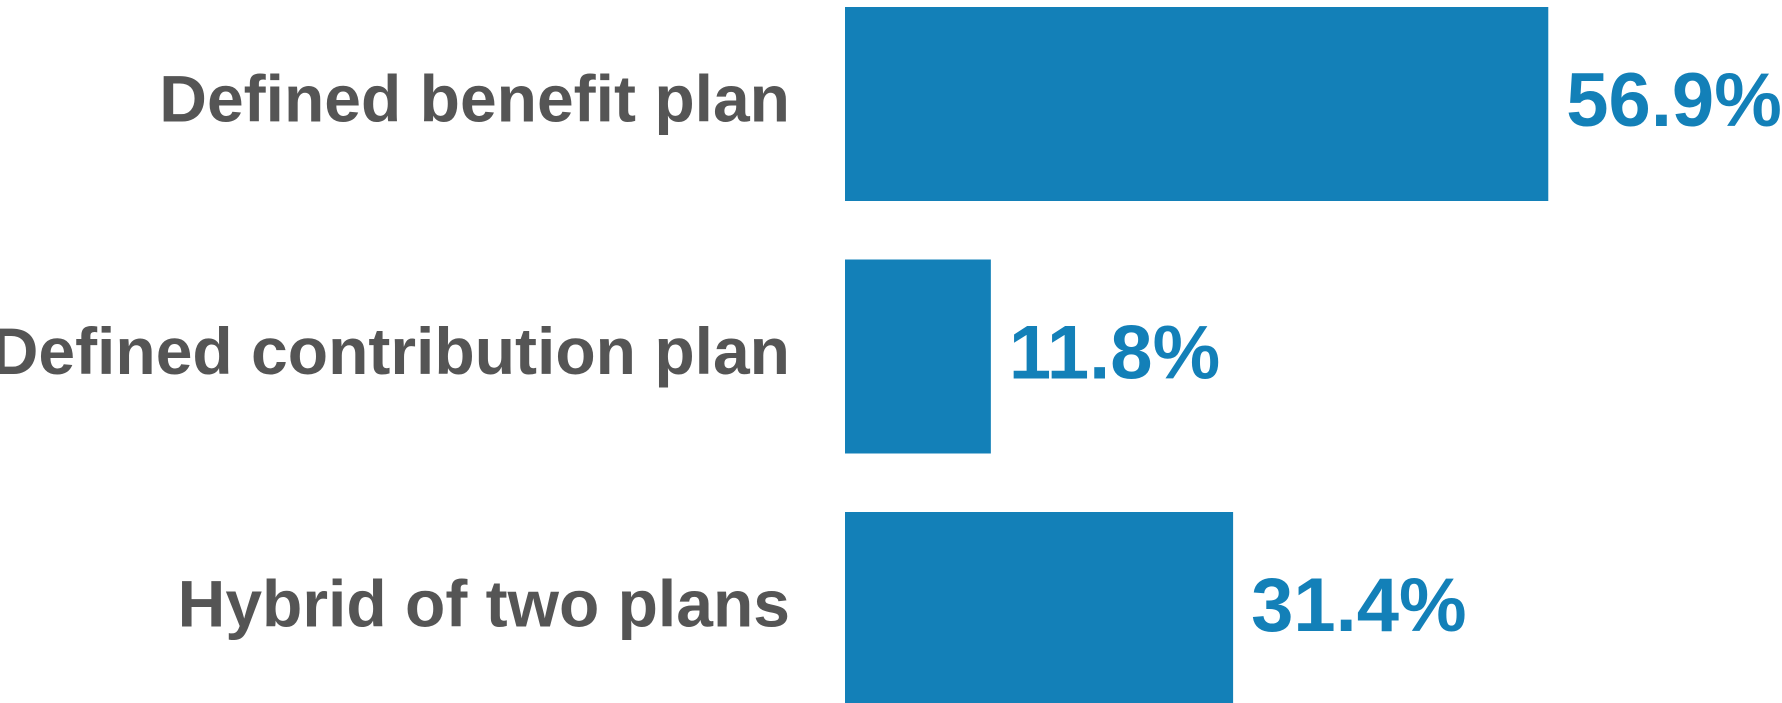 This screenshot has width=1782, height=703. I want to click on category-label: Defined benefit plan, so click(474, 98).